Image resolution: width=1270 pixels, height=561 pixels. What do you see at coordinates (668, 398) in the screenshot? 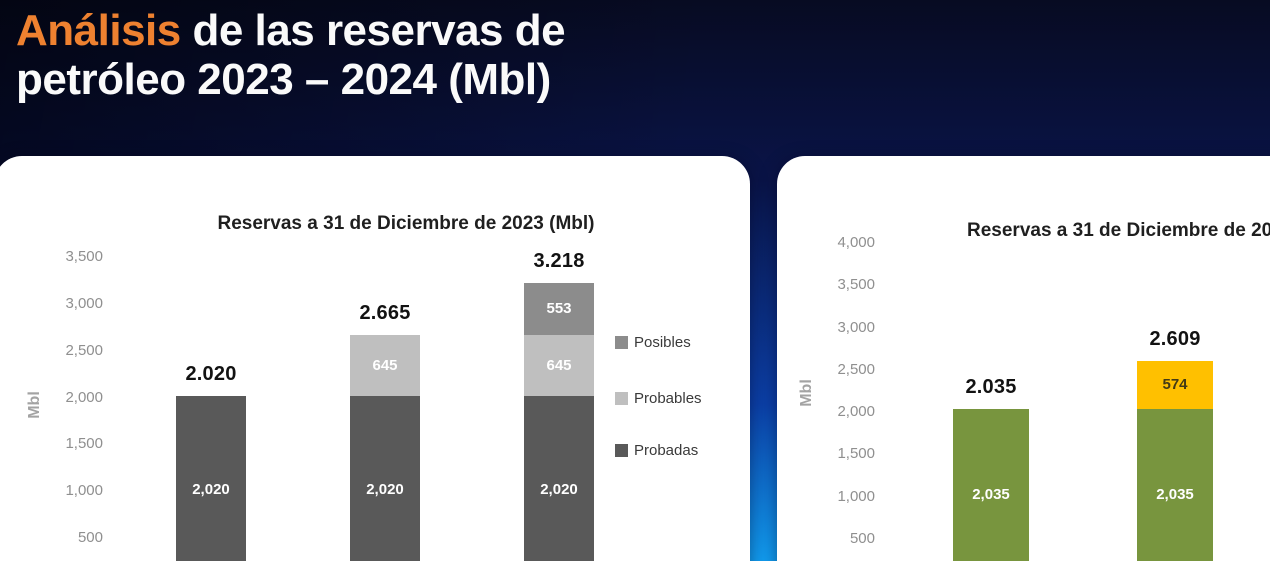
I see `legend-label: Probables` at bounding box center [668, 398].